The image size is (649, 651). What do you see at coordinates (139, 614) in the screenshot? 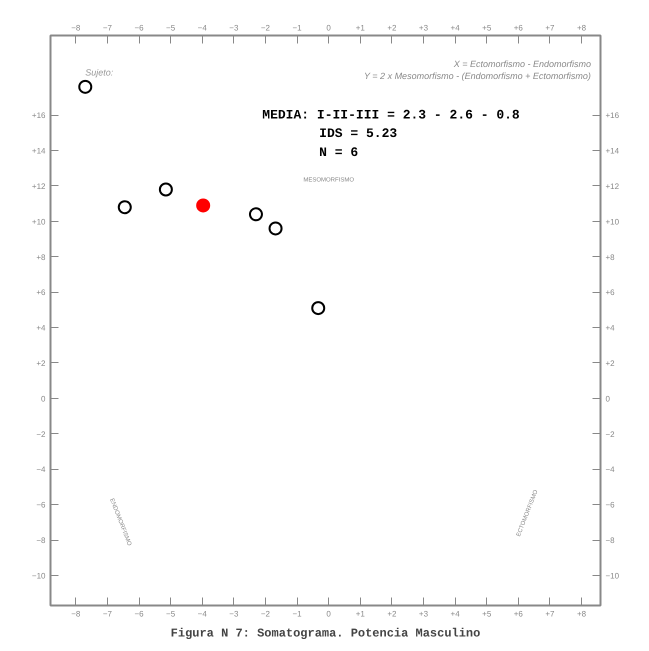
I see `x2-tick-label: −6` at bounding box center [139, 614].